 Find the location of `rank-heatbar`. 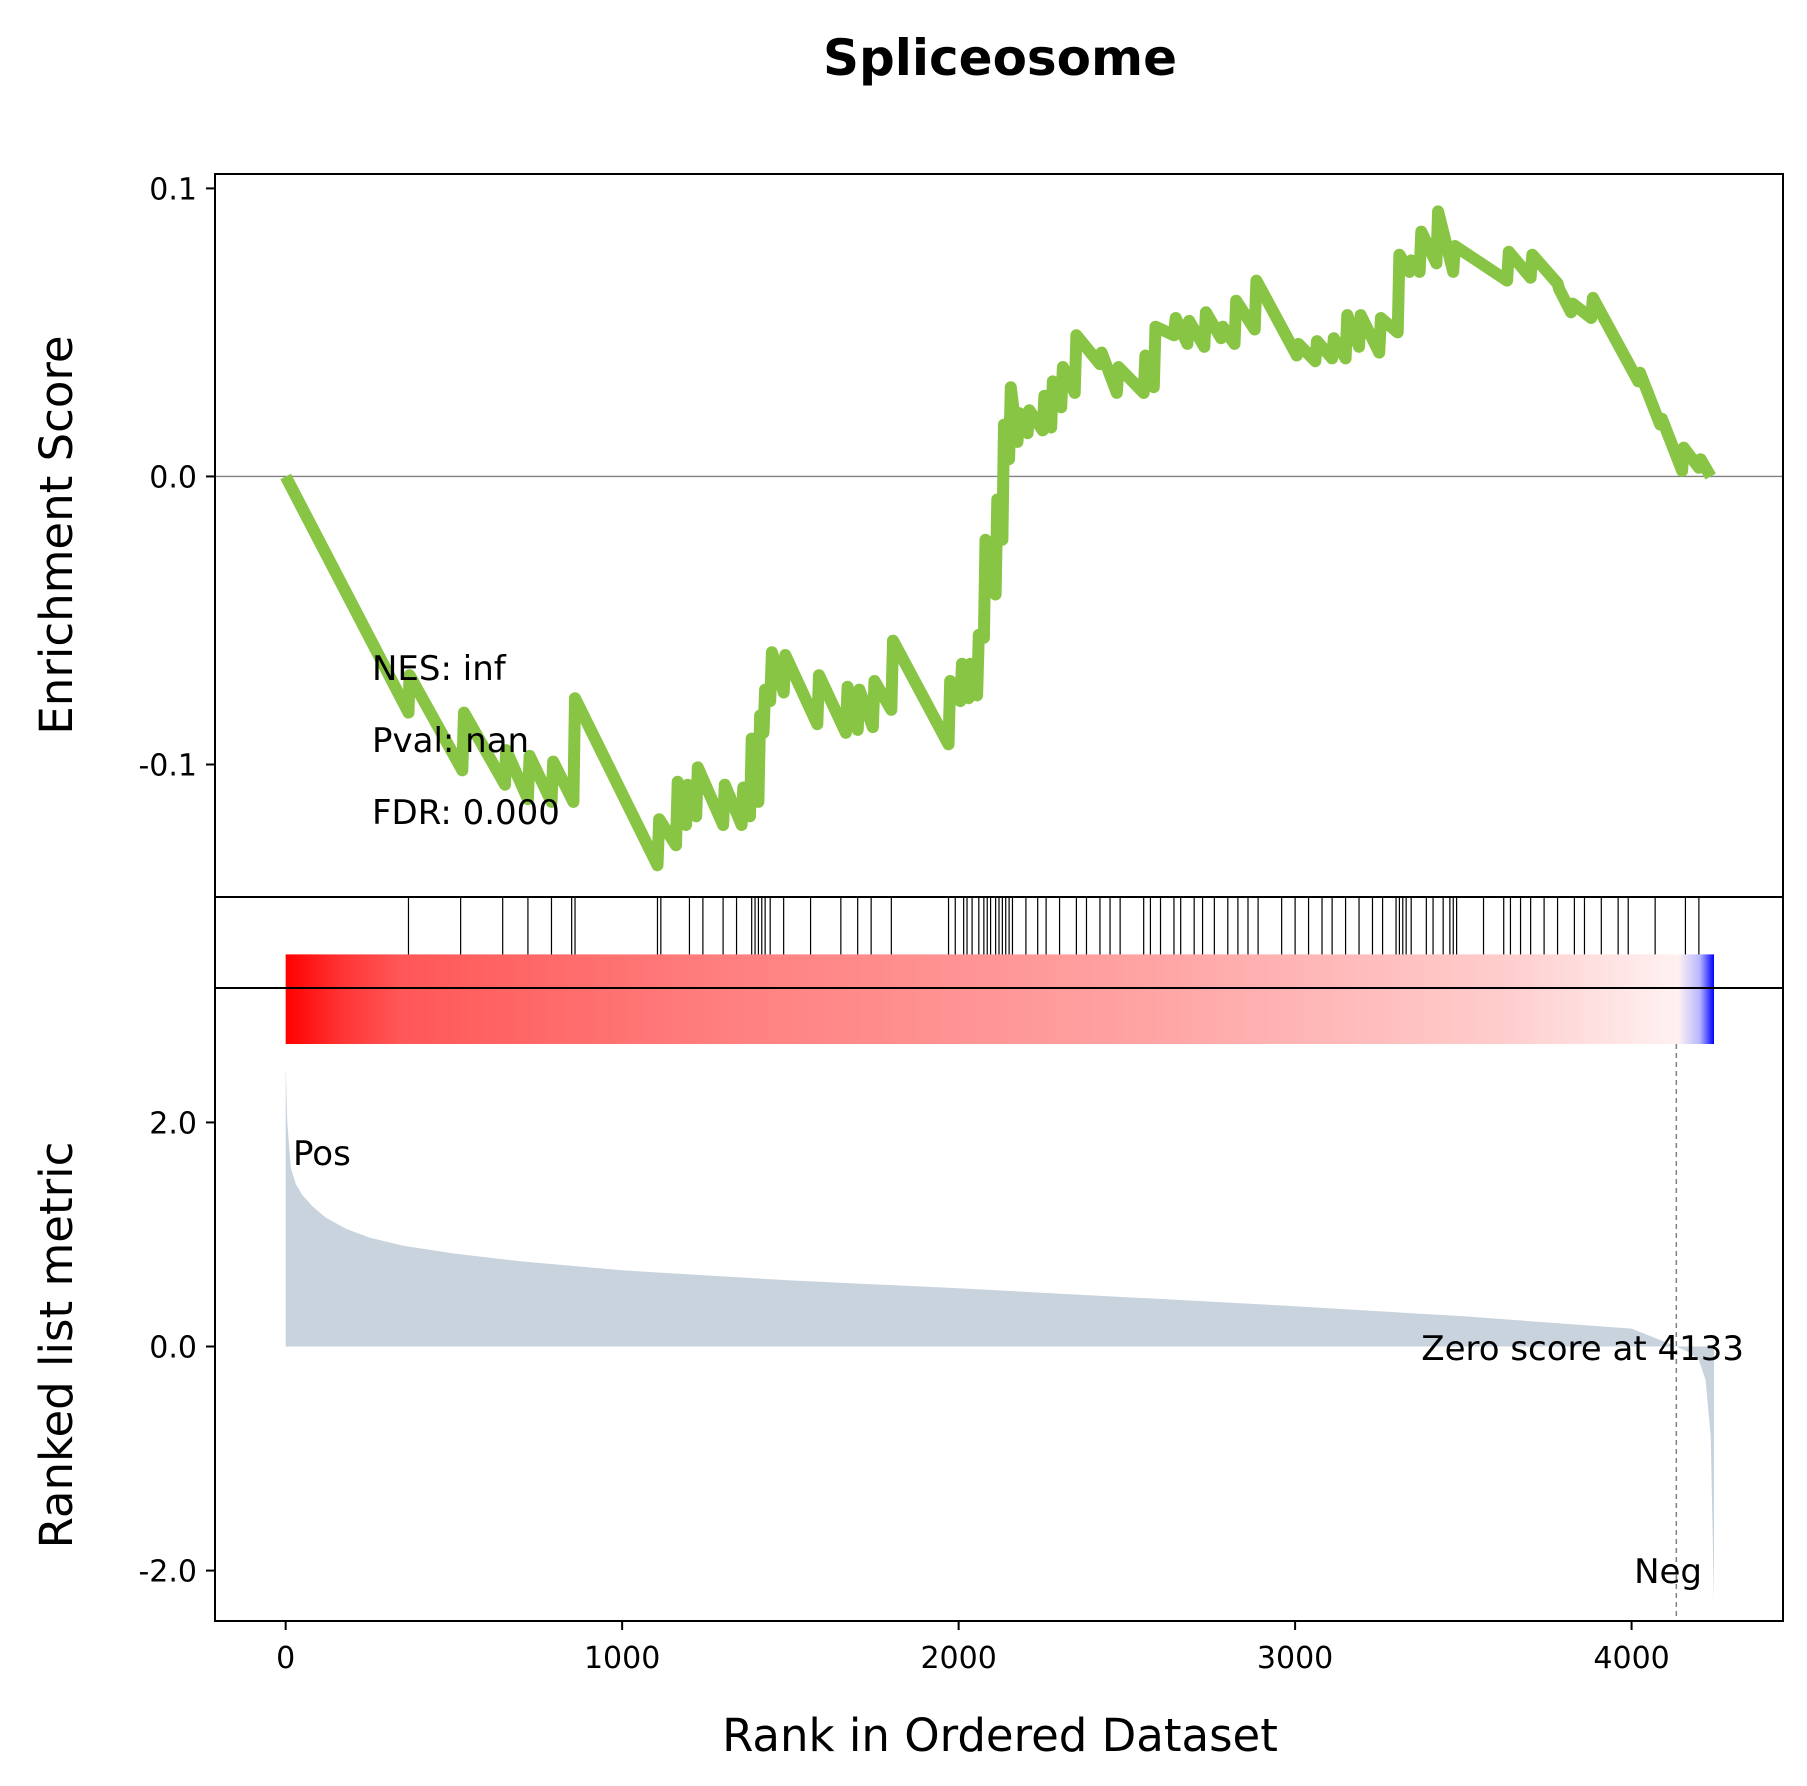

rank-heatbar is located at coordinates (1000, 999).